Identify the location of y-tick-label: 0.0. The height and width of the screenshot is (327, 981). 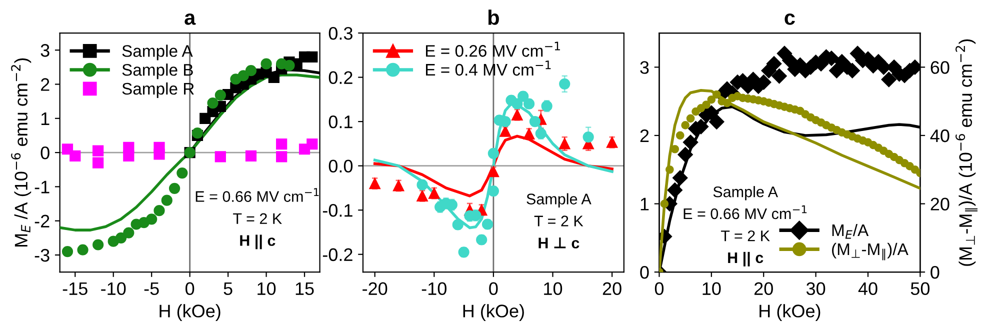
(340, 166).